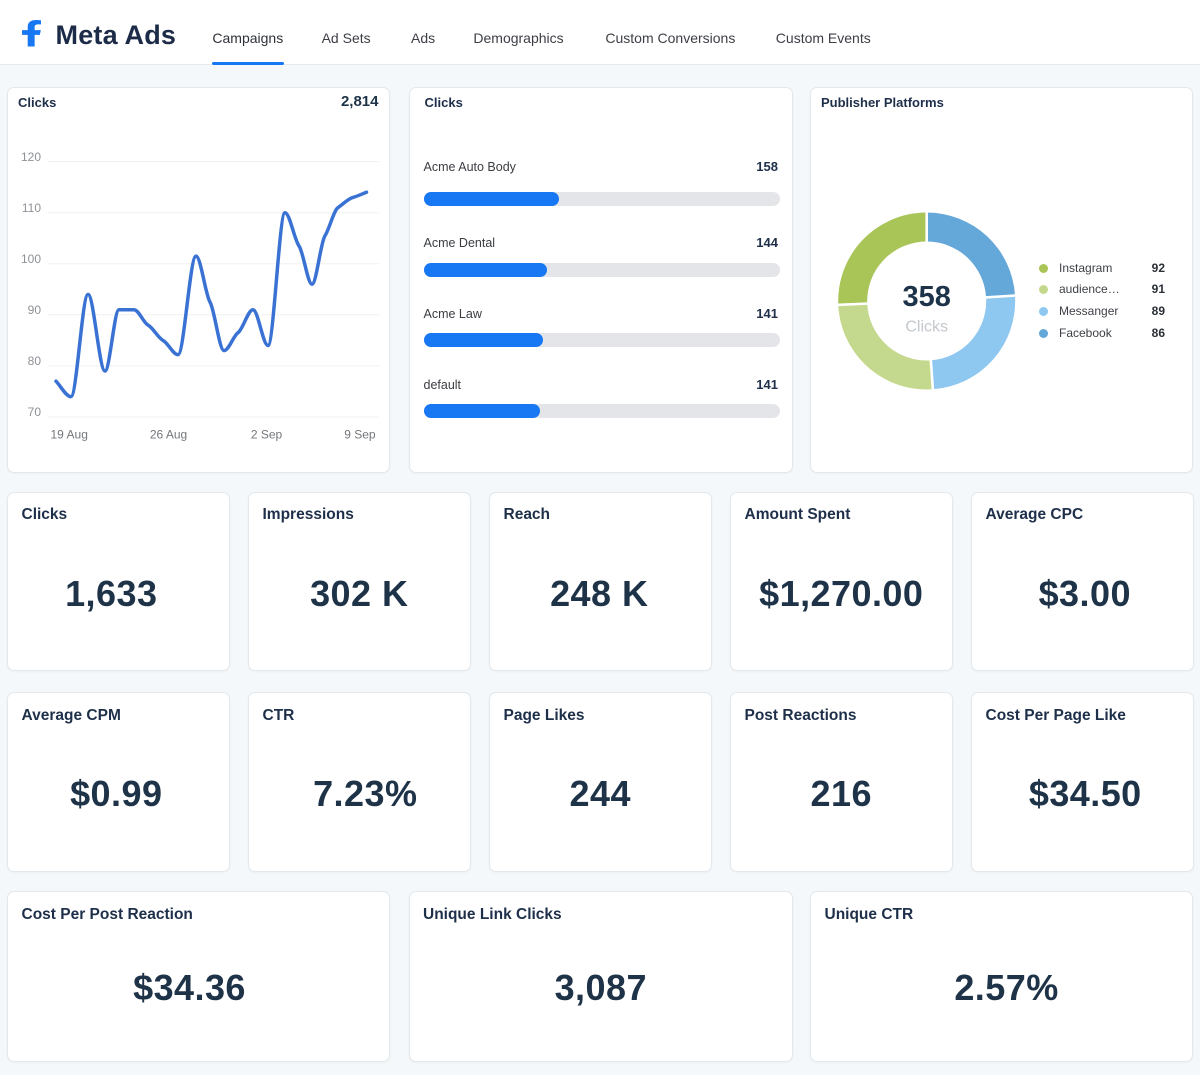 The width and height of the screenshot is (1200, 1075). Describe the element at coordinates (926, 326) in the screenshot. I see `svg-text: Clicks` at that location.